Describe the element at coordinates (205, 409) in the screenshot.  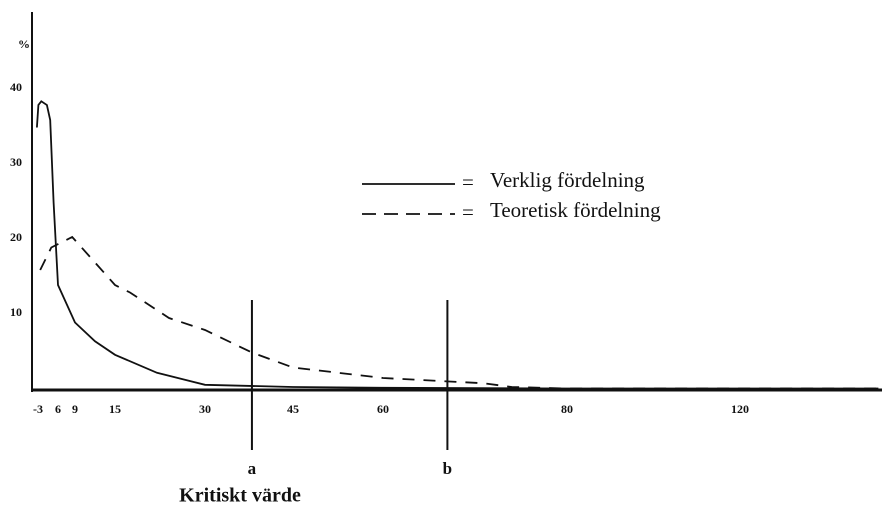
I see `x-tick-label: 30` at that location.